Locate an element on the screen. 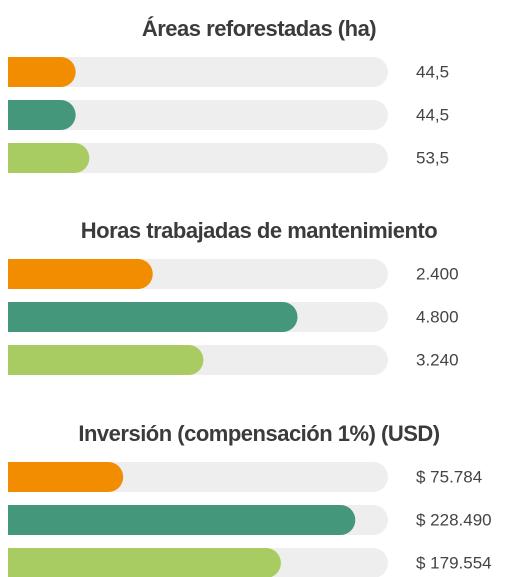  chart-title: Áreas reforestadas (ha) is located at coordinates (259, 28).